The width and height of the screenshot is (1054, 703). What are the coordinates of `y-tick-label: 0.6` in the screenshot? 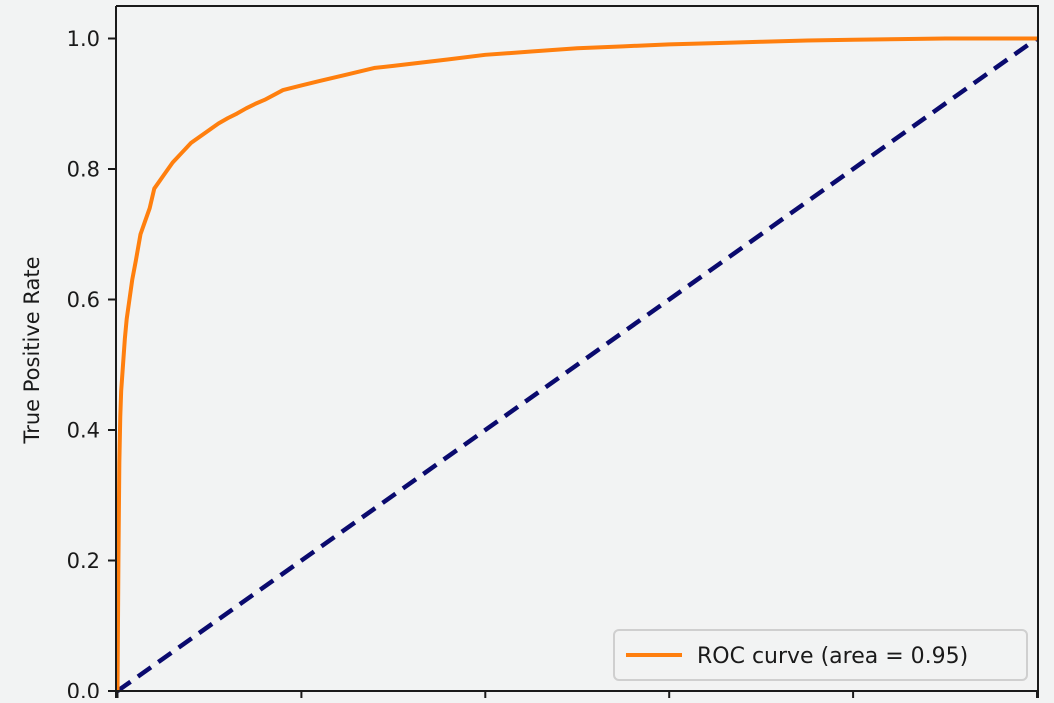 It's located at (83, 300).